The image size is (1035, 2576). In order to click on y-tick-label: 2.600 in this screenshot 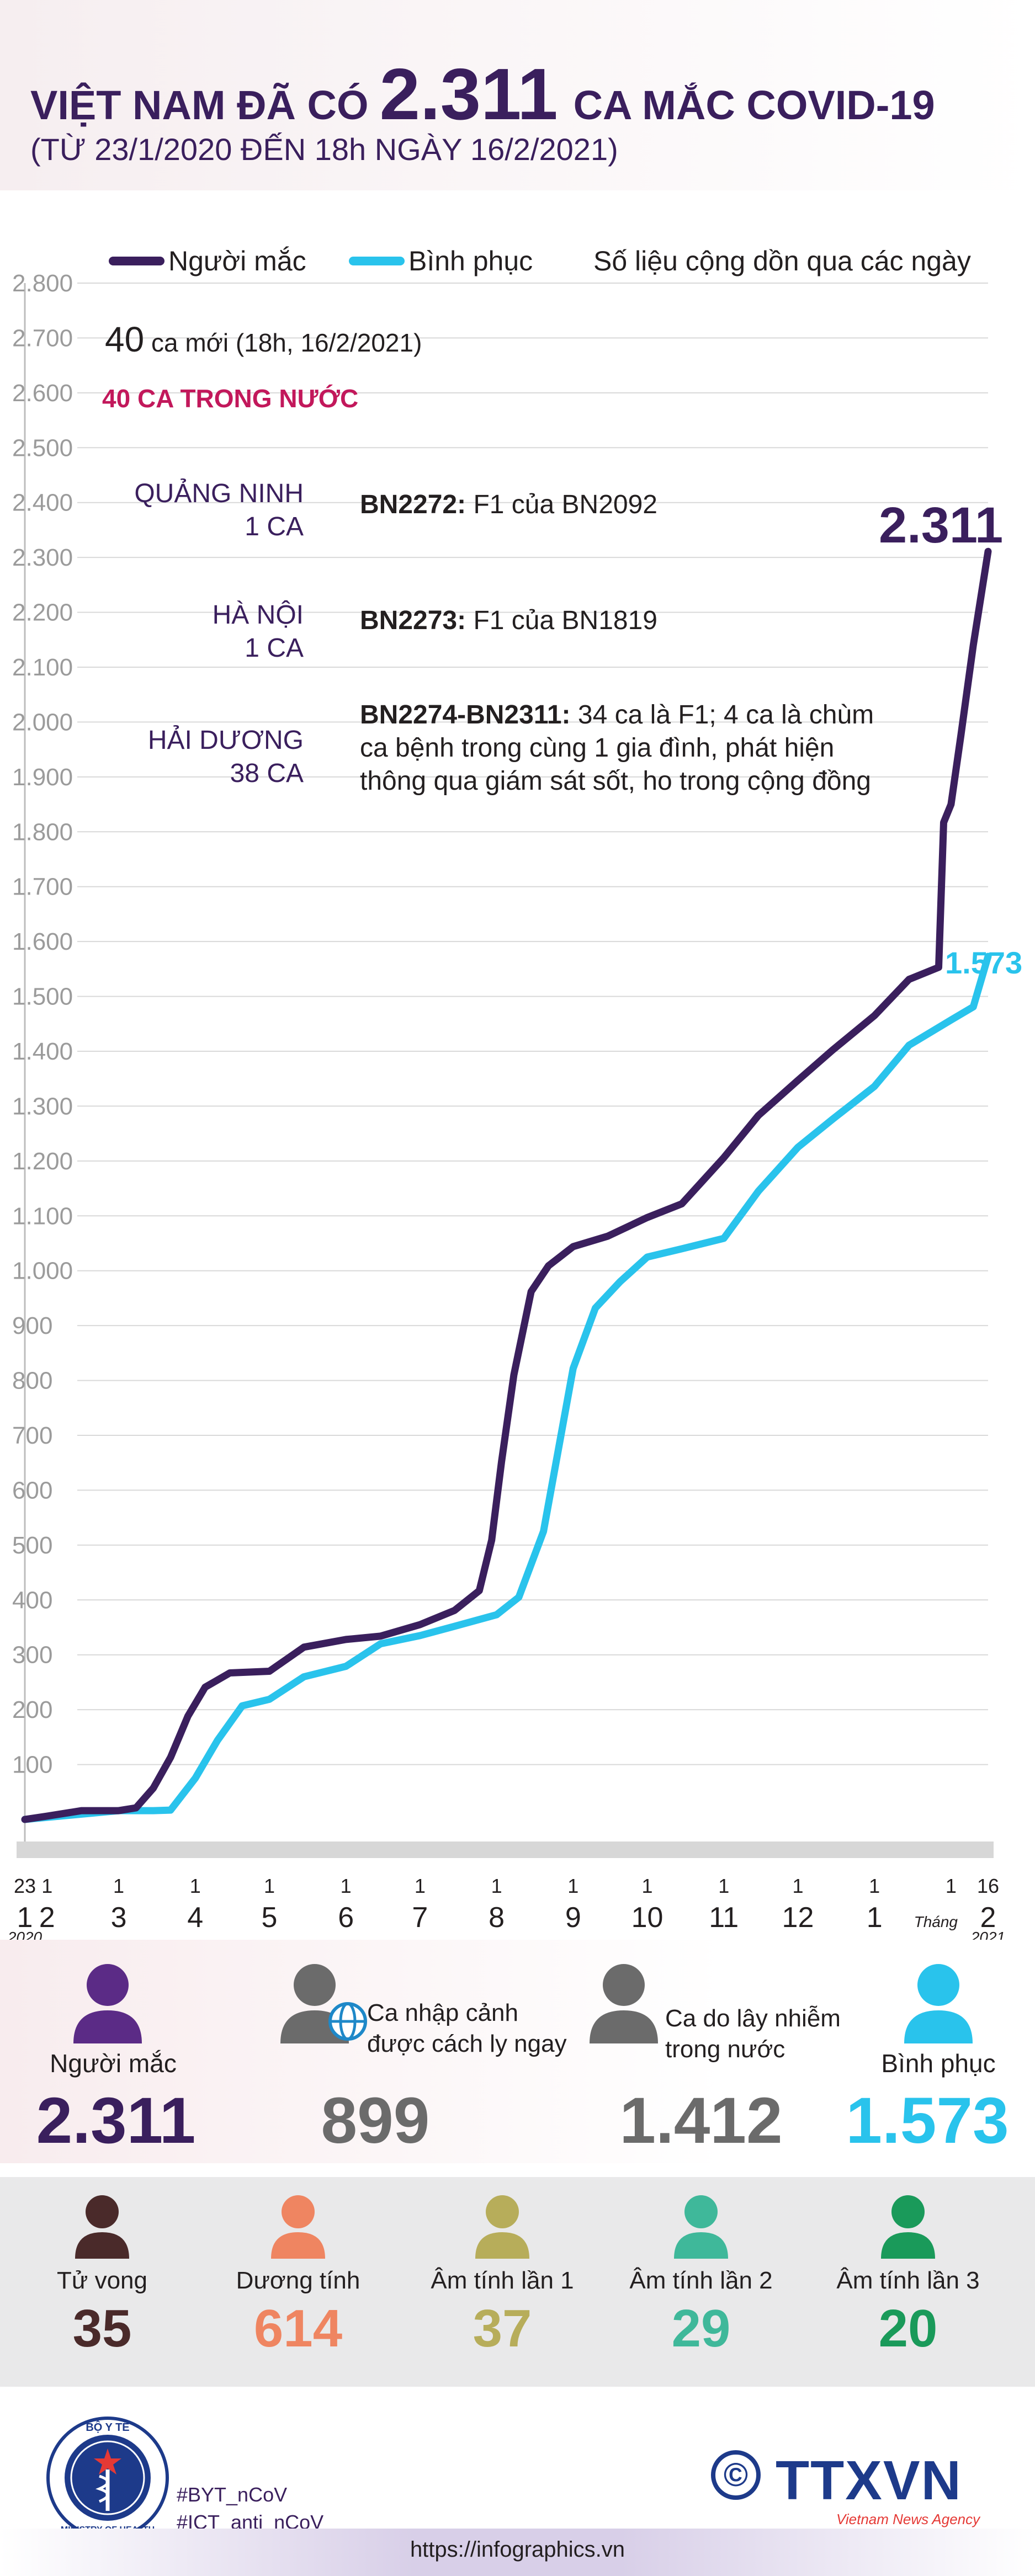, I will do `click(43, 393)`.